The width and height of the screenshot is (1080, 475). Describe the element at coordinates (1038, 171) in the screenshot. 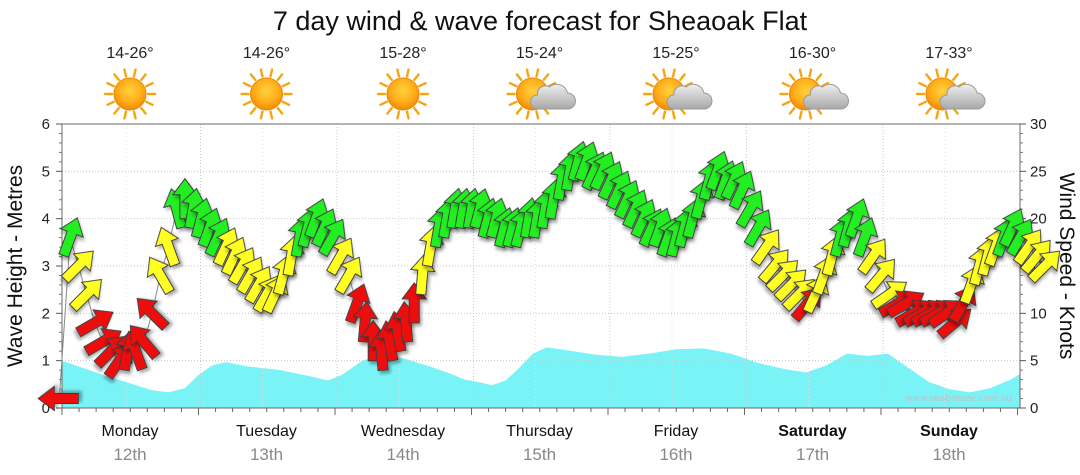

I see `y-right-tick-label: 25` at that location.